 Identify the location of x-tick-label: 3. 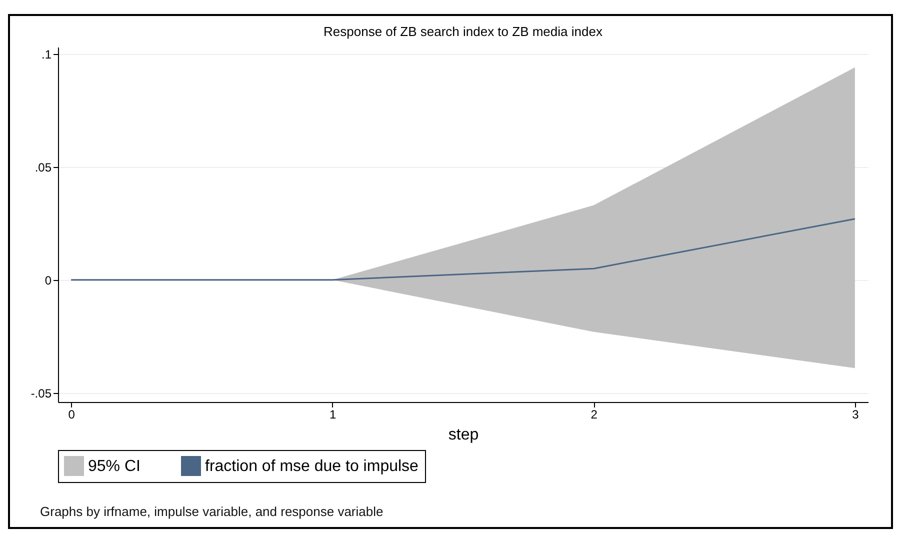
(856, 415).